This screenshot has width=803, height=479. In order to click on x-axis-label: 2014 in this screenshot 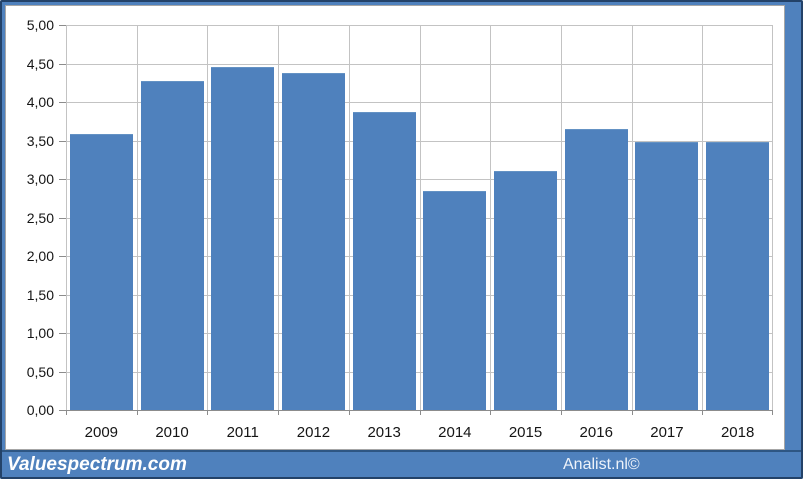, I will do `click(455, 432)`.